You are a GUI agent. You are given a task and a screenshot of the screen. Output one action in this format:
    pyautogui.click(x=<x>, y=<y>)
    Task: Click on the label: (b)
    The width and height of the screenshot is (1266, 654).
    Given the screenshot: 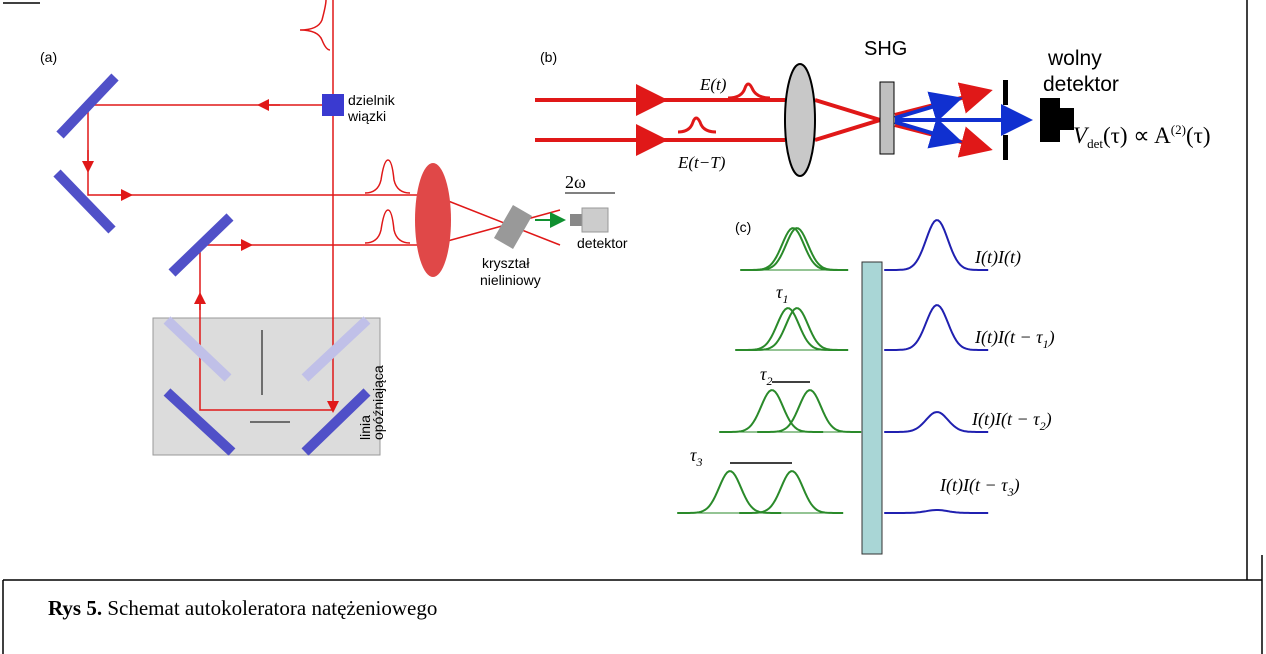 What is the action you would take?
    pyautogui.click(x=548, y=57)
    